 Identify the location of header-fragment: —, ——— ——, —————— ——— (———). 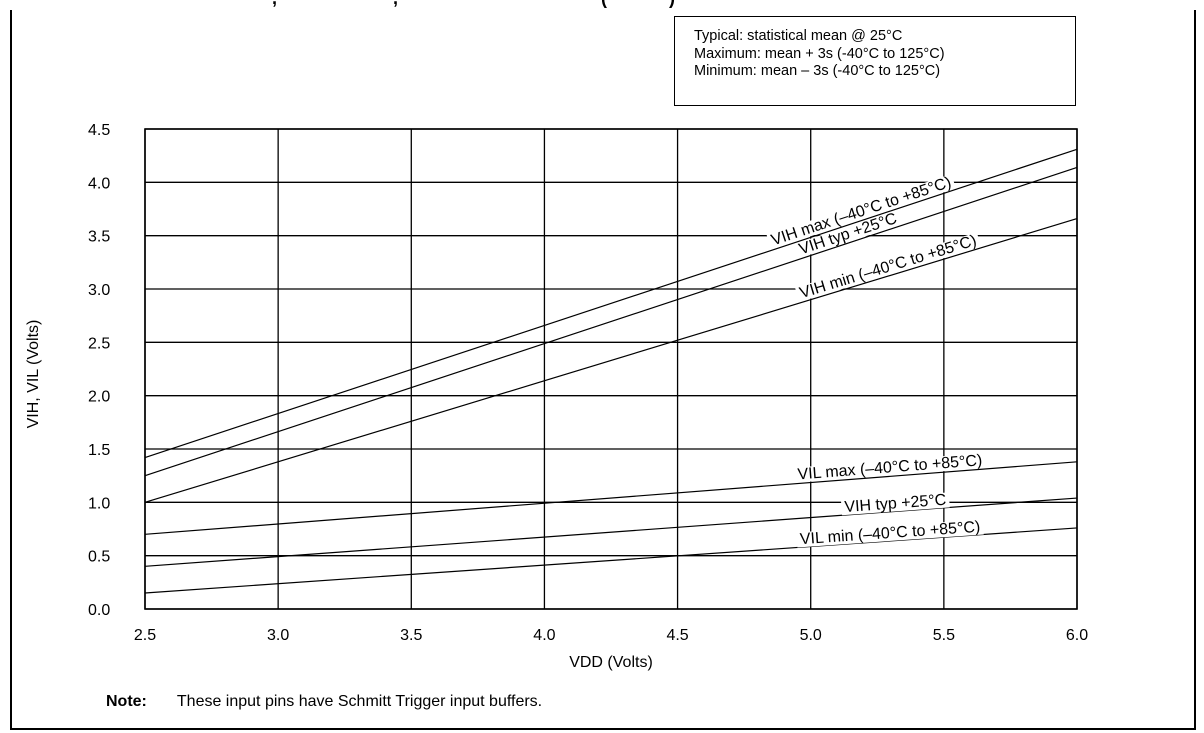
(602, 4).